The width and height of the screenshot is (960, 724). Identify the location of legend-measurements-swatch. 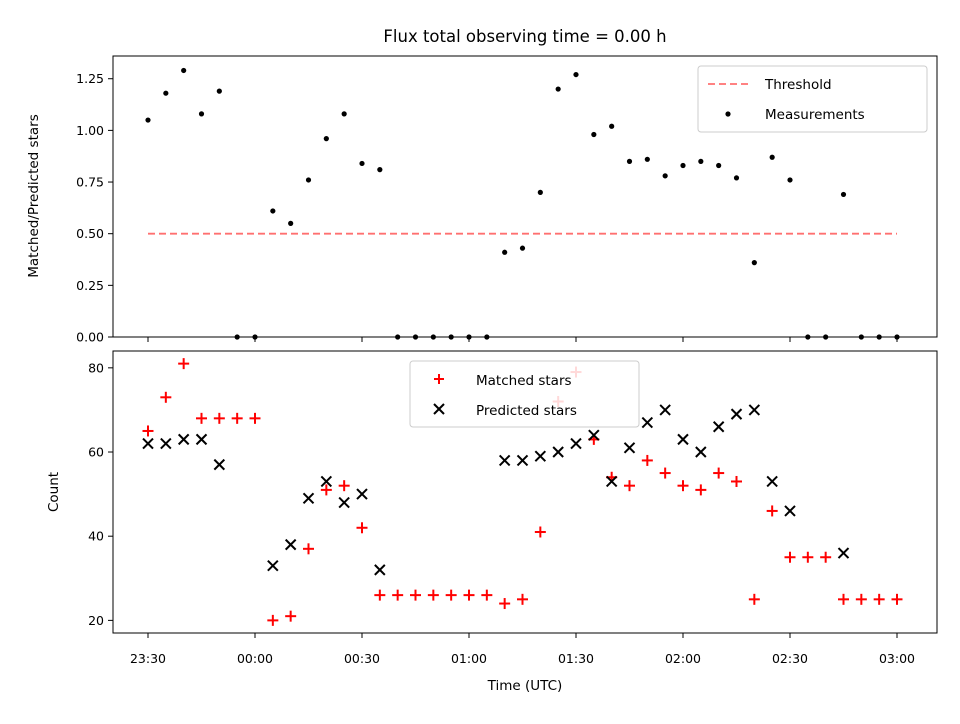
(728, 114).